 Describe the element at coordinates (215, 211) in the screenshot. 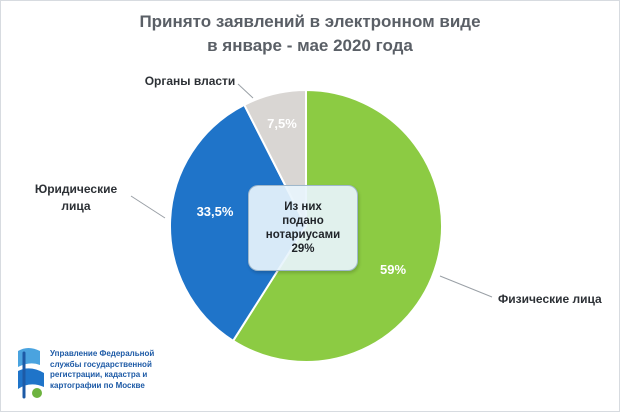

I see `slice-value-label-legal: 33,5%` at that location.